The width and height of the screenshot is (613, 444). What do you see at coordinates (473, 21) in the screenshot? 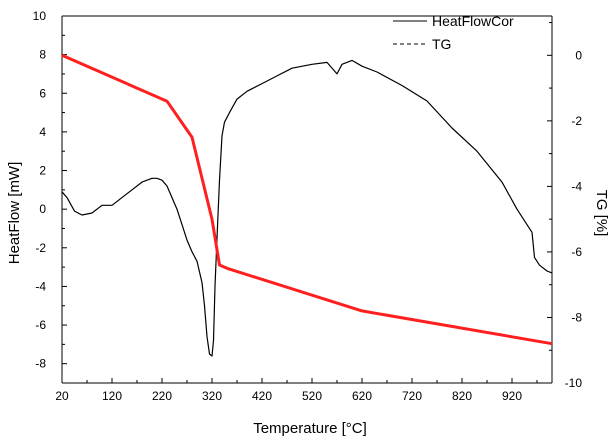
I see `legend-label-heatflow: HeatFlowCor` at bounding box center [473, 21].